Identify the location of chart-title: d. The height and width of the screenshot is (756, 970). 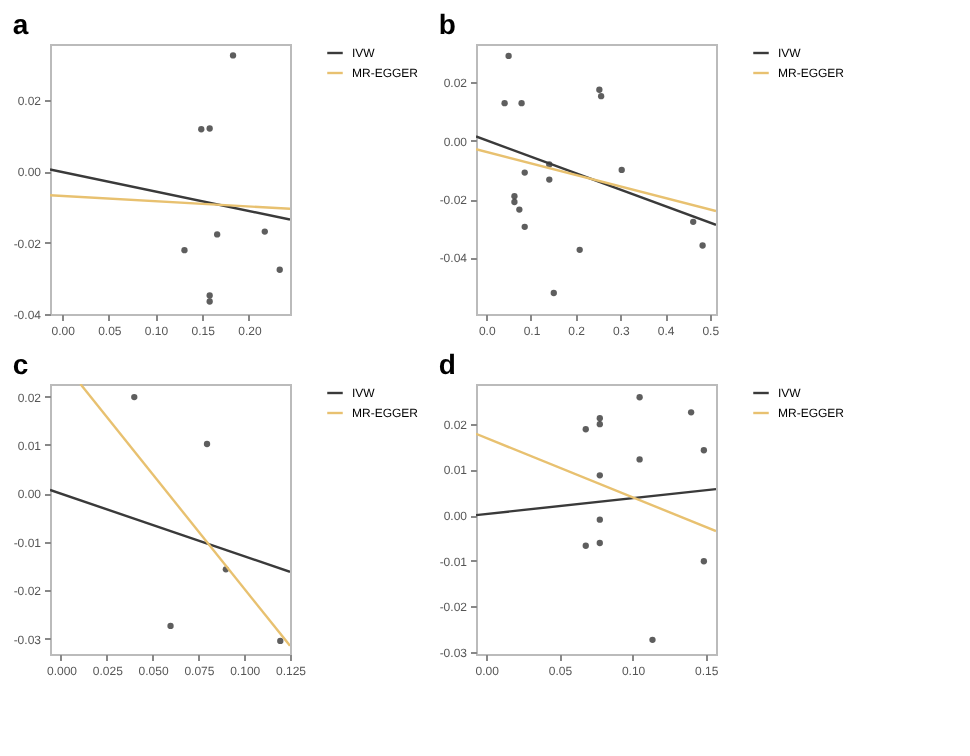
(447, 364).